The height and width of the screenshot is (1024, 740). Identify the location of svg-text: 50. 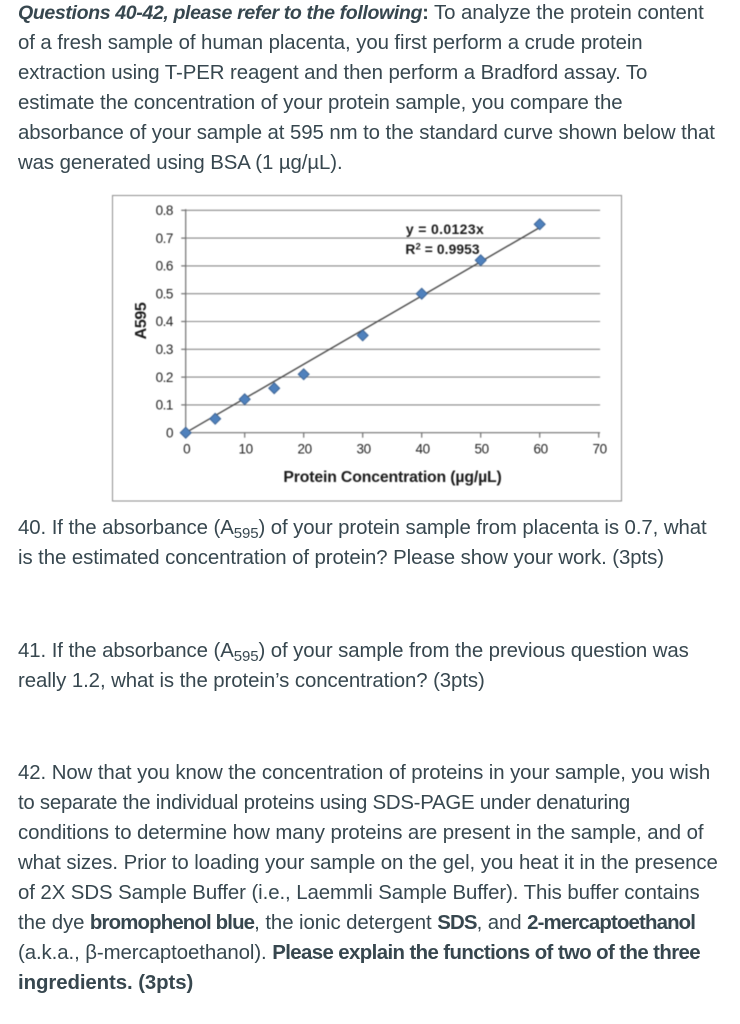
(482, 449).